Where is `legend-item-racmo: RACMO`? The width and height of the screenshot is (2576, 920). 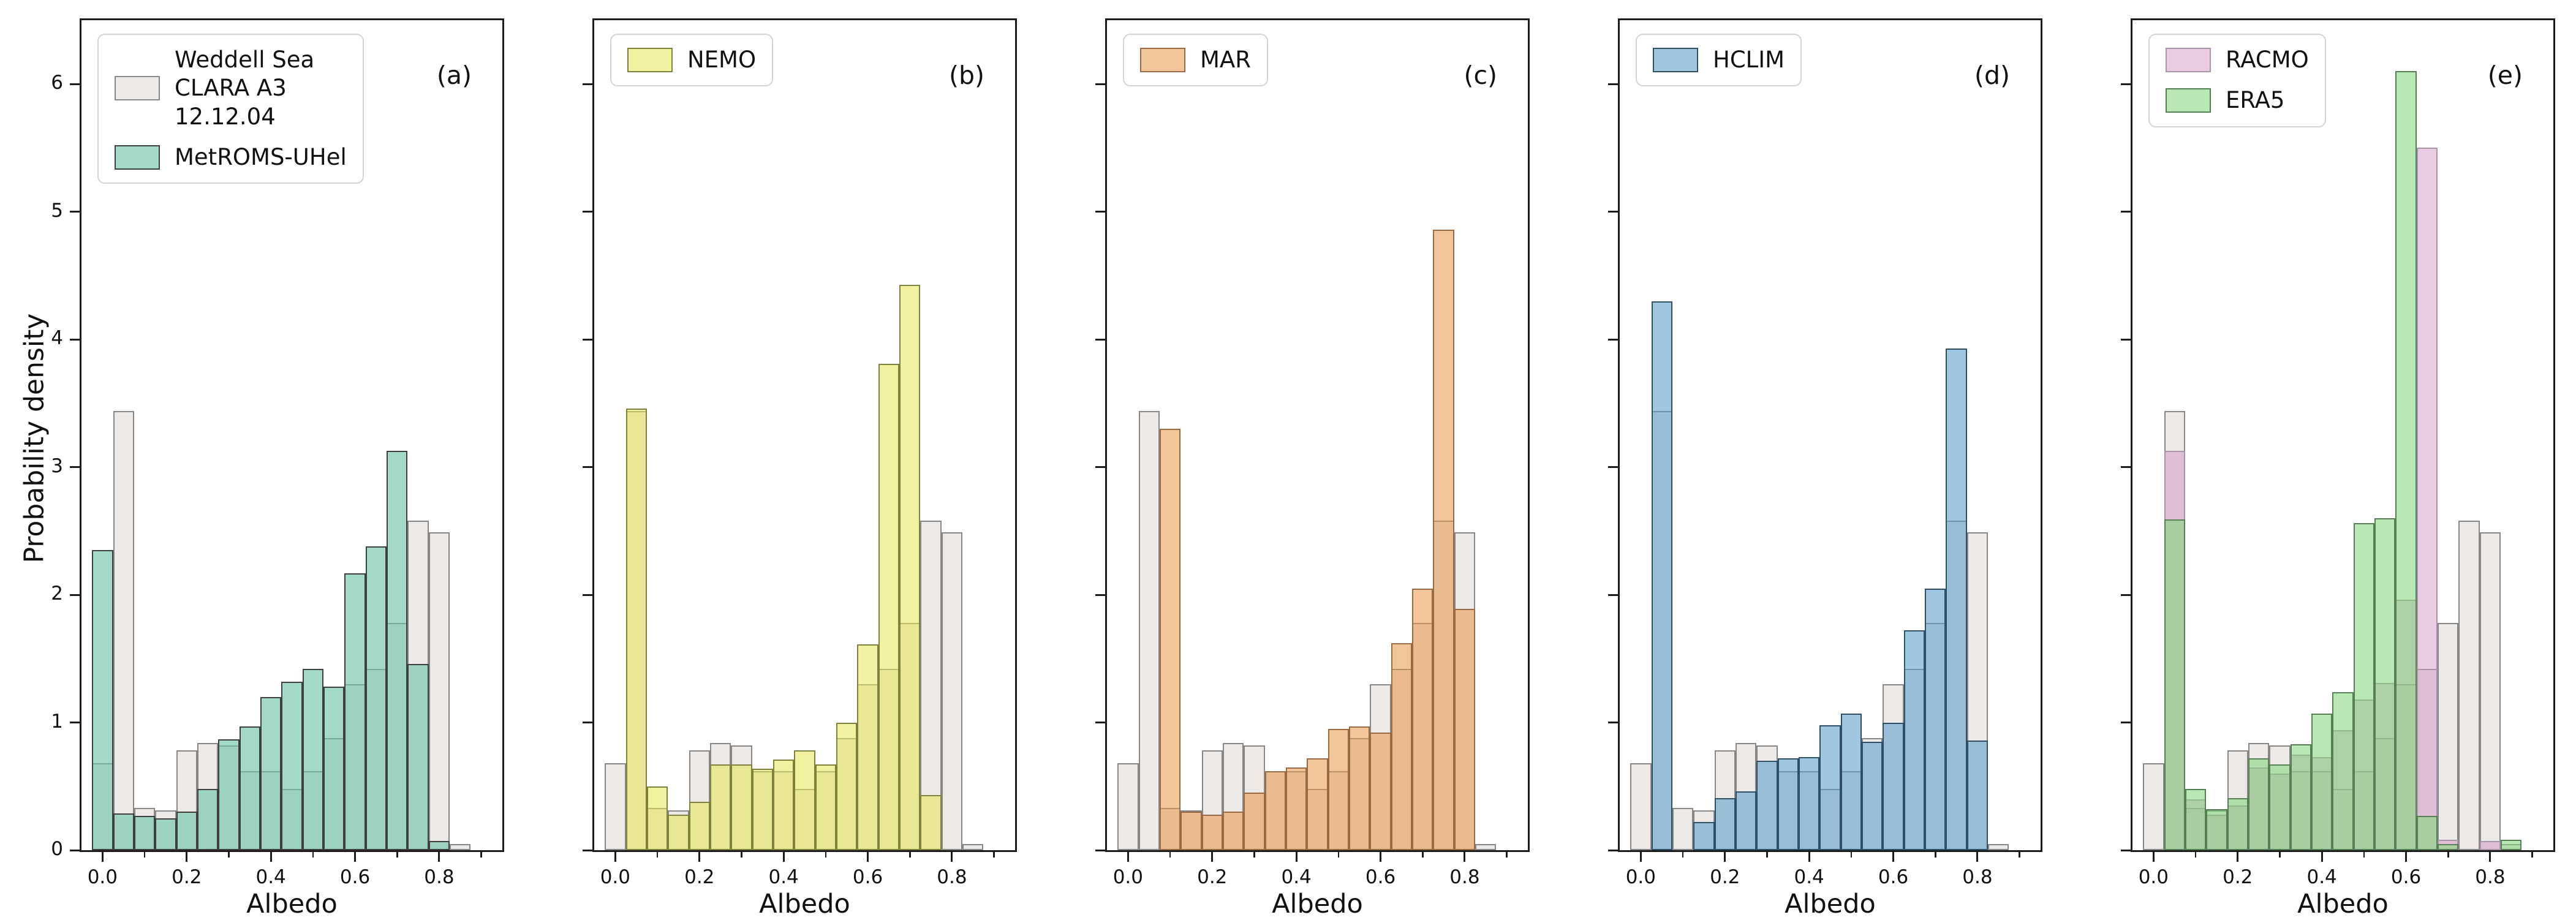
legend-item-racmo: RACMO is located at coordinates (2237, 60).